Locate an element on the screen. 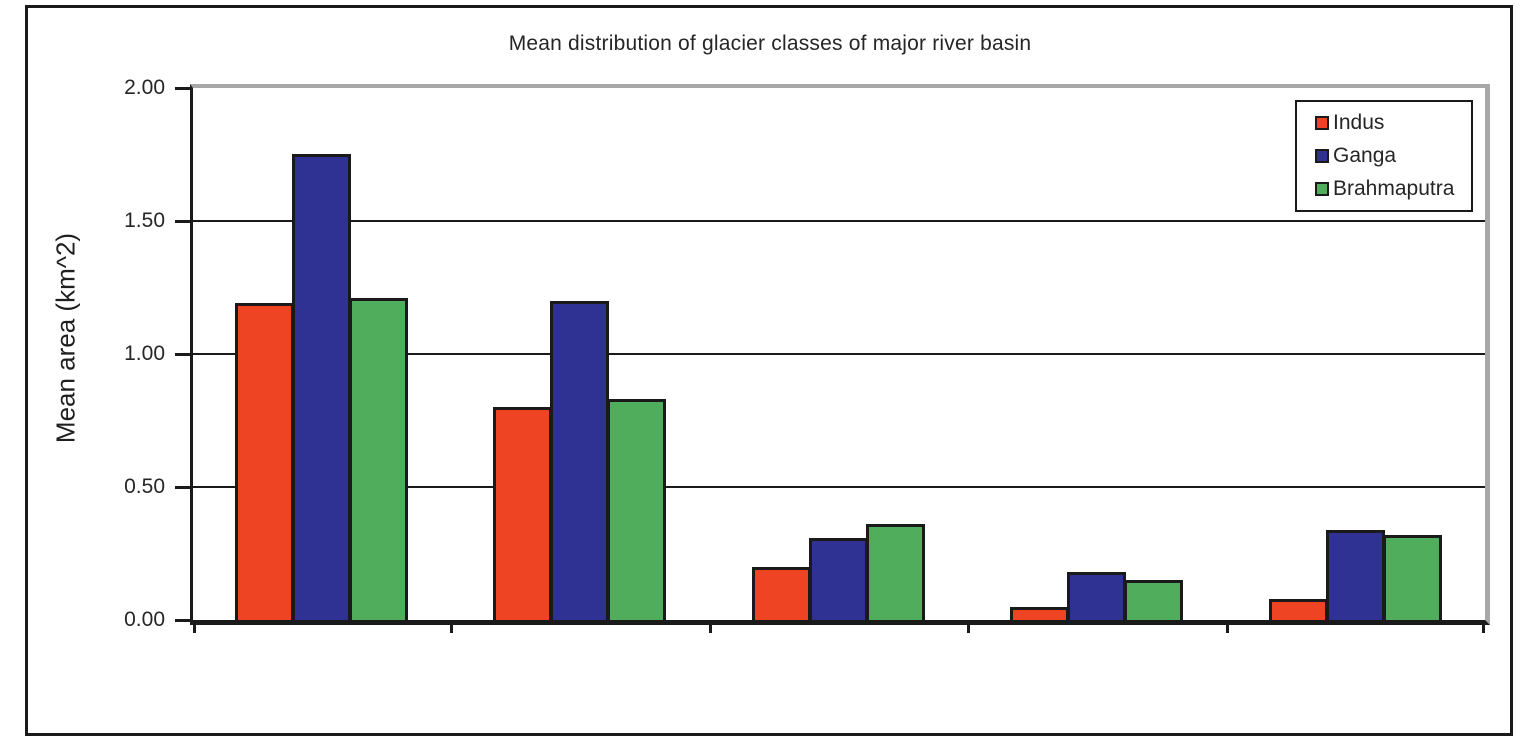 The width and height of the screenshot is (1534, 751). legend-item-ganga: Ganga is located at coordinates (1393, 156).